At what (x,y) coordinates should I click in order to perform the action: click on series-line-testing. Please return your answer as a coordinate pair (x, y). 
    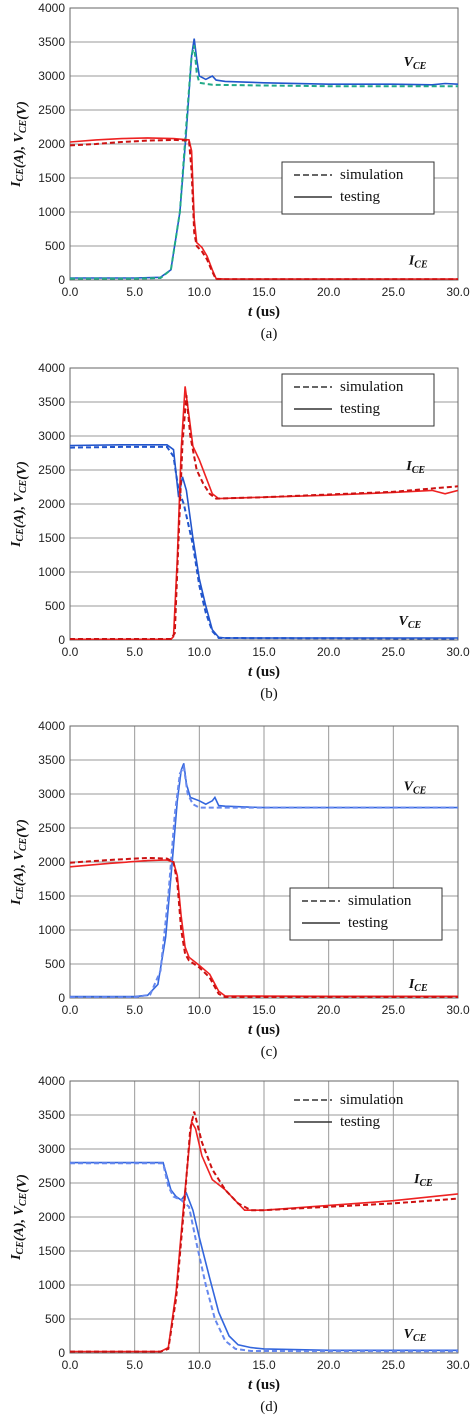
    Looking at the image, I should click on (264, 880).